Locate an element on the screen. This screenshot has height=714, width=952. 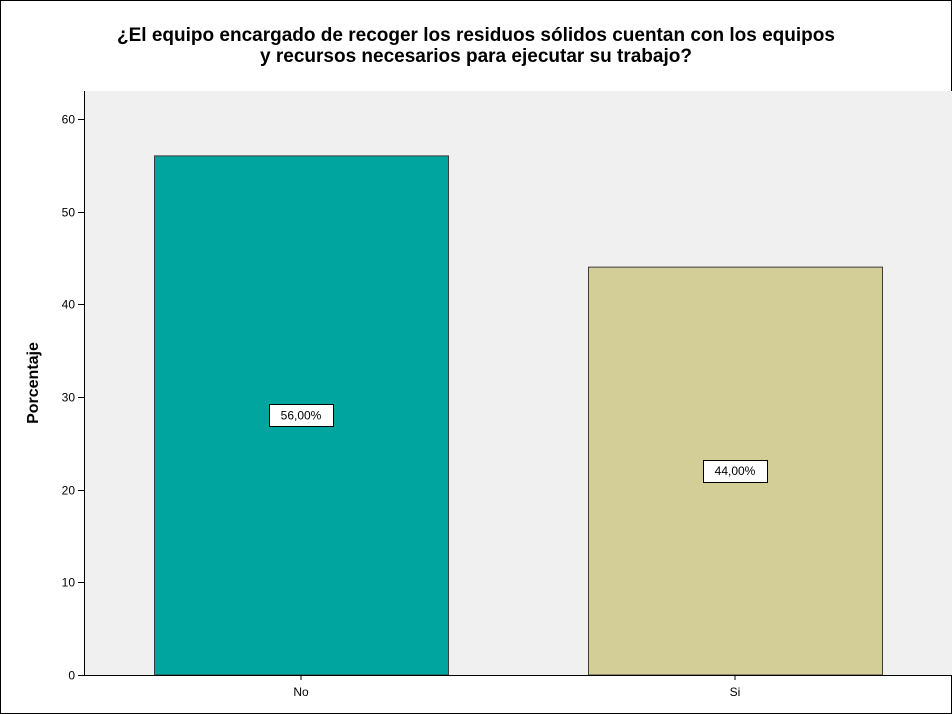
data-label-si: 44,00% is located at coordinates (735, 471).